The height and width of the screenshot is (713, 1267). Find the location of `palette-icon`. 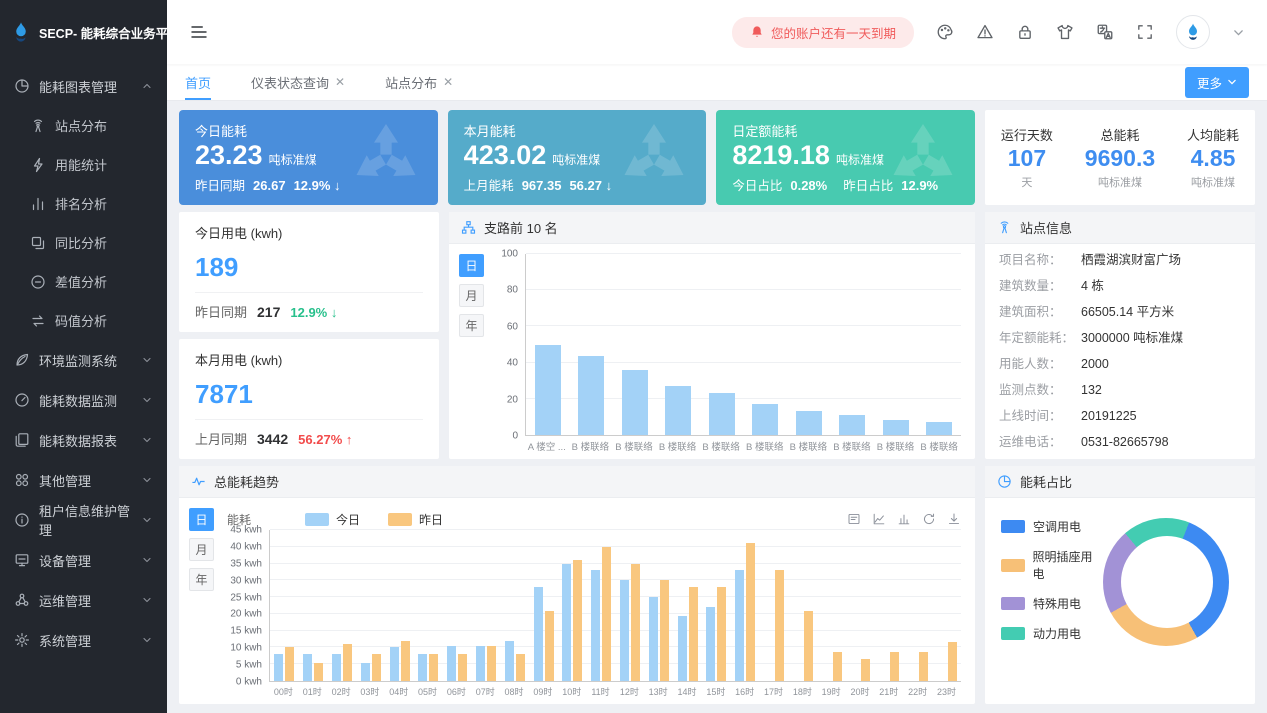

palette-icon is located at coordinates (945, 32).